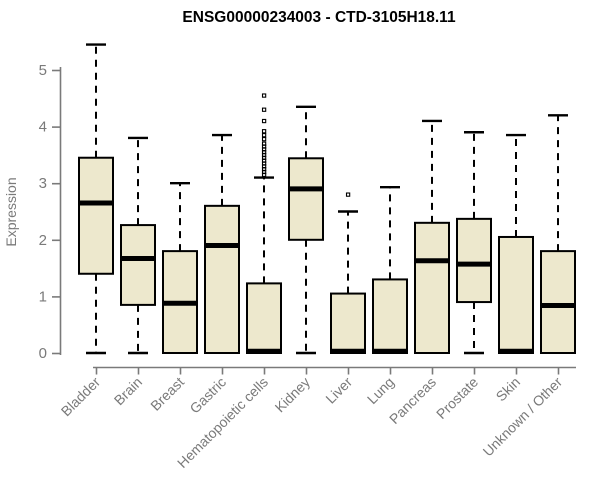 The image size is (600, 500). What do you see at coordinates (508, 389) in the screenshot?
I see `x-category-label-skin: Skin` at bounding box center [508, 389].